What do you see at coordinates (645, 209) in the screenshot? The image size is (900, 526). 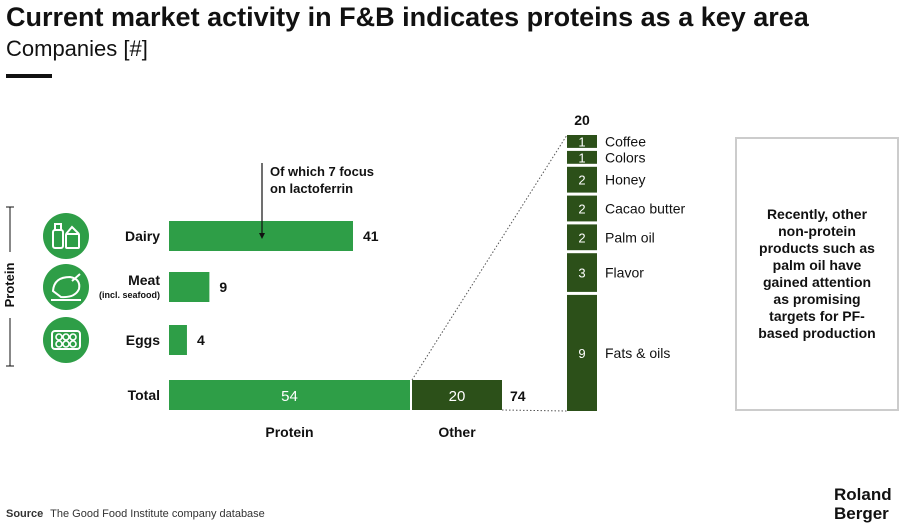 I see `breakdown-segment-label: Cacao butter` at bounding box center [645, 209].